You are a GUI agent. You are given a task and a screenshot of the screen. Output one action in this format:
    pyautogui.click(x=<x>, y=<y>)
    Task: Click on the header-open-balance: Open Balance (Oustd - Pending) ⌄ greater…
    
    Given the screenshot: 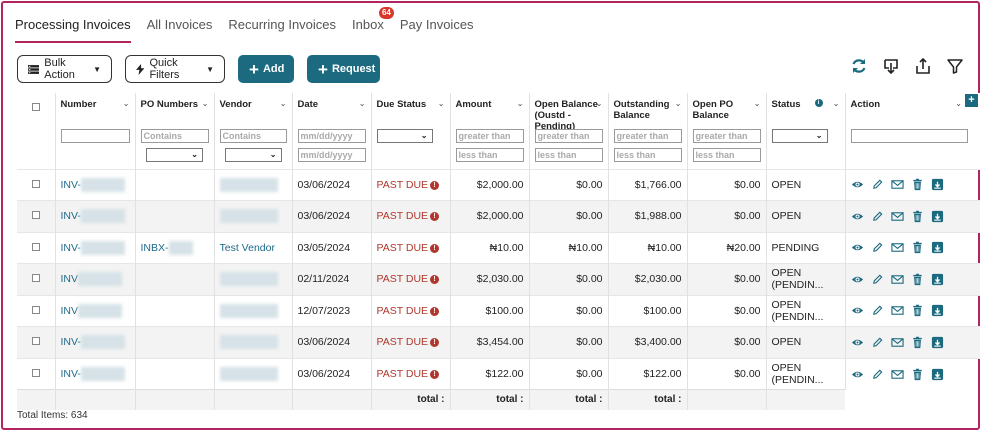 What is the action you would take?
    pyautogui.click(x=569, y=131)
    